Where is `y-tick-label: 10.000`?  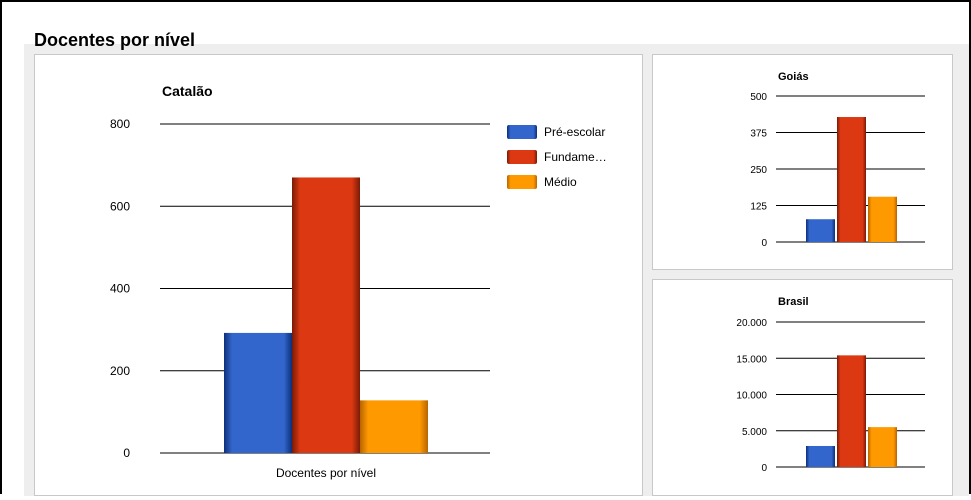
y-tick-label: 10.000 is located at coordinates (751, 396).